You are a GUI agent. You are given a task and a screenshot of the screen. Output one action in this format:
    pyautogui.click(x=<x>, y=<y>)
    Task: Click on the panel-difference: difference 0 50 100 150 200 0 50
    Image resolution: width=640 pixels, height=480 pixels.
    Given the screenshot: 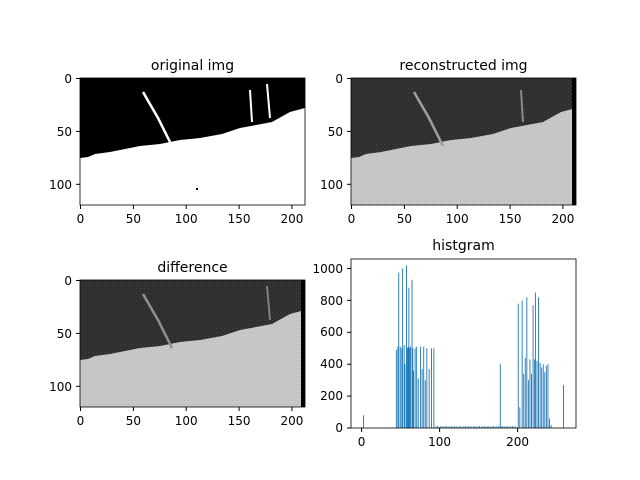 What is the action you would take?
    pyautogui.click(x=177, y=344)
    